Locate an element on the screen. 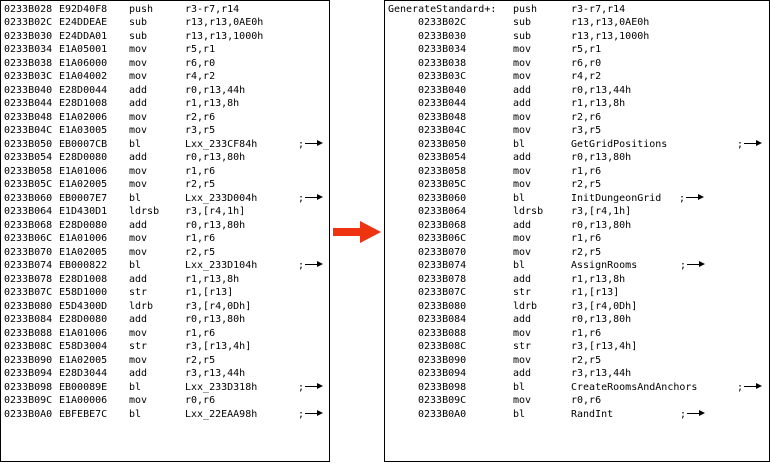 The width and height of the screenshot is (770, 464). instruction-row: 0233B06C E1A01006 mov r1,r6 is located at coordinates (165, 239).